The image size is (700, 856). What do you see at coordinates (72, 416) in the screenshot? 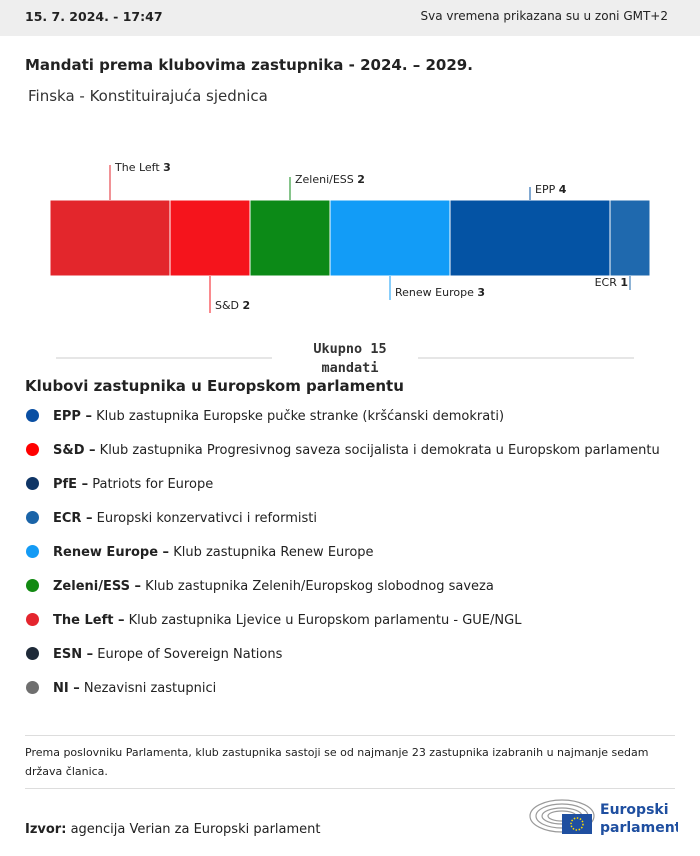
I see `legend-abbr: EPP –` at bounding box center [72, 416].